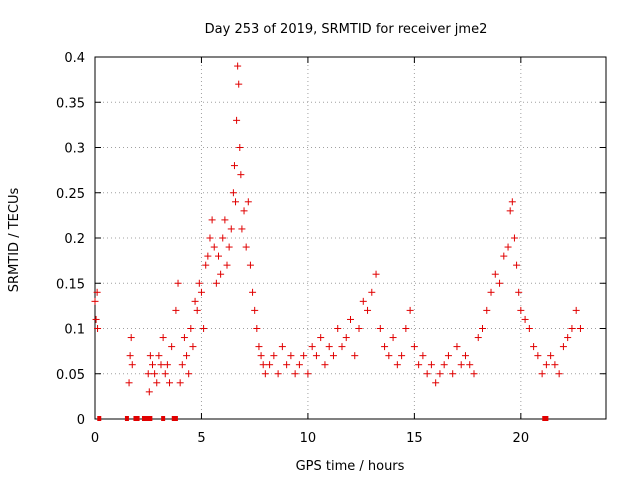 The width and height of the screenshot is (640, 480). Describe the element at coordinates (95, 438) in the screenshot. I see `x-tick-label: 0` at that location.